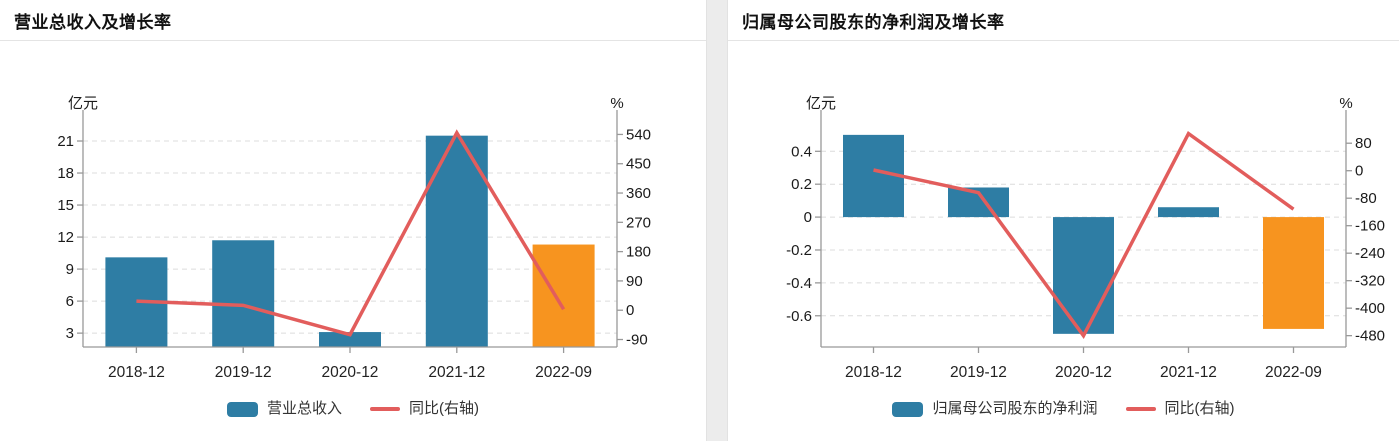 The width and height of the screenshot is (1399, 441). What do you see at coordinates (638, 164) in the screenshot?
I see `svg-text: 450` at bounding box center [638, 164].